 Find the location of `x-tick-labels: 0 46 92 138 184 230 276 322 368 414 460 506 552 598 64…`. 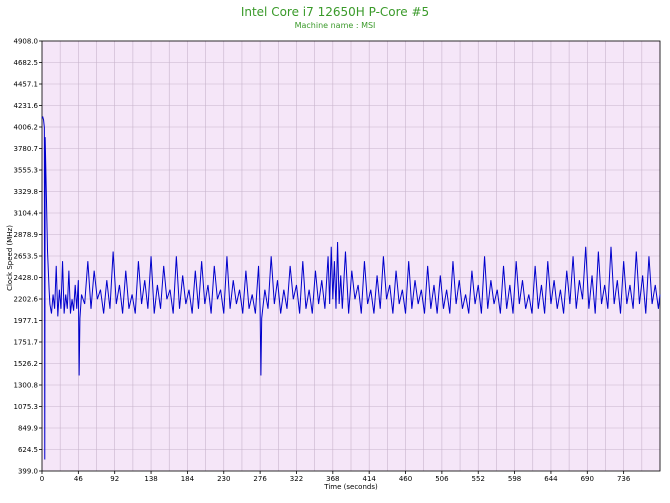

x-tick-labels: 0 46 92 138 184 230 276 322 368 414 460 506 552 598 64… is located at coordinates (335, 477).